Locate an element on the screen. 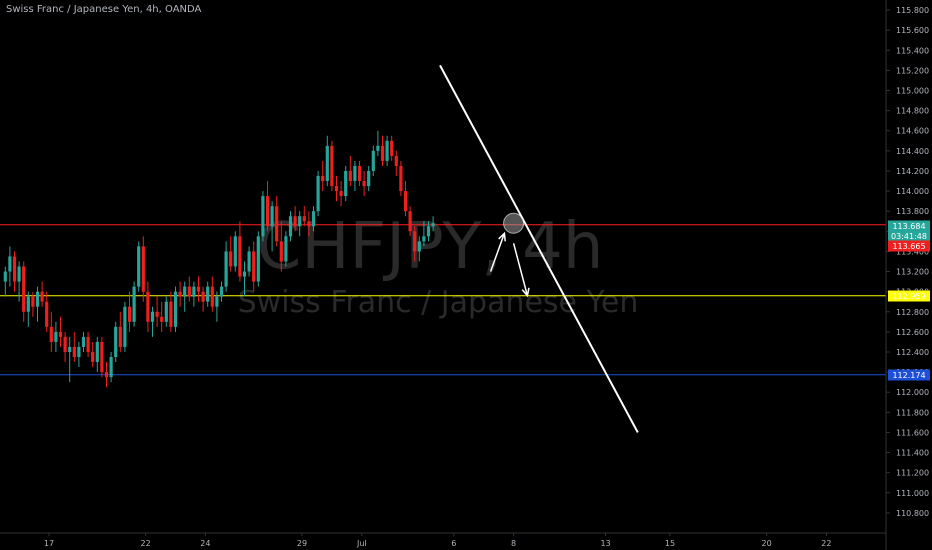 This screenshot has width=932, height=550. time-tick-label: 8 is located at coordinates (513, 543).